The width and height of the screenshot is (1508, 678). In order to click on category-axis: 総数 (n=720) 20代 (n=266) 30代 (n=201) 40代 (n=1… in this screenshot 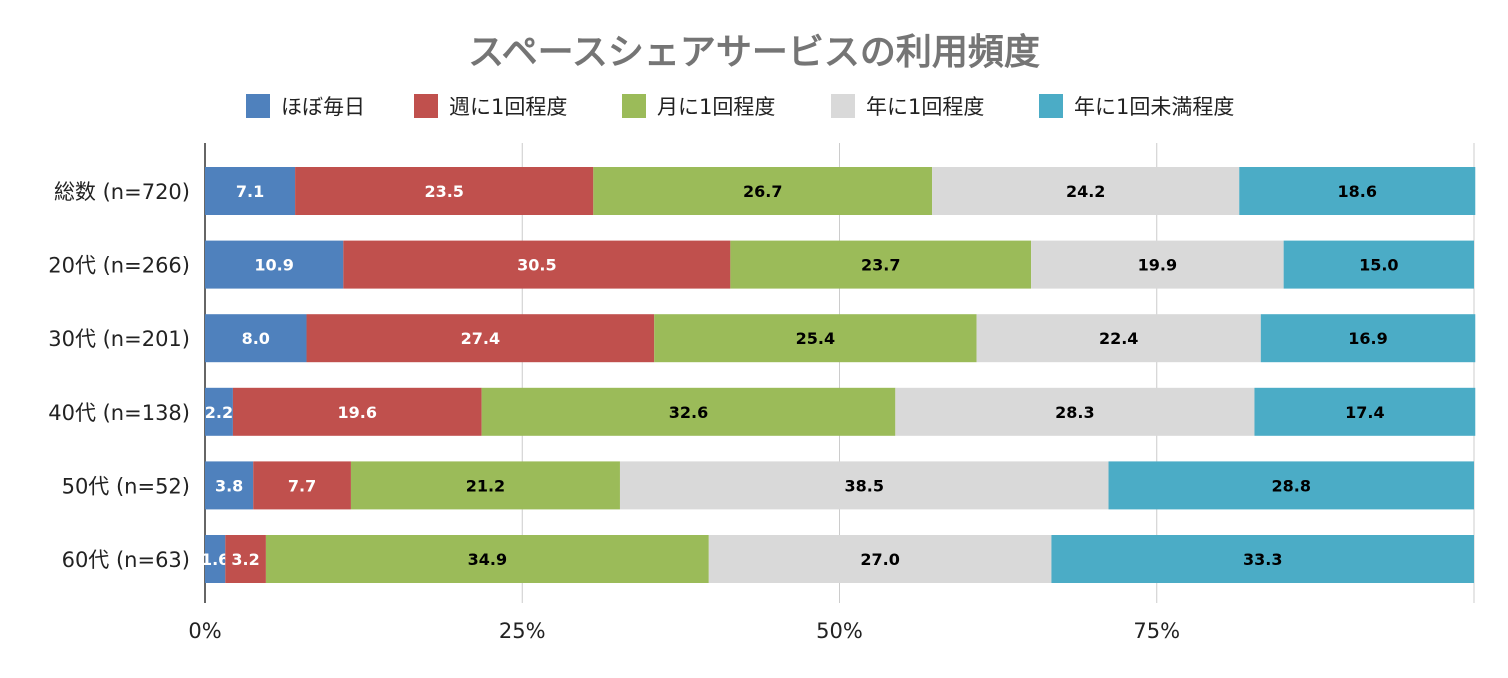, I will do `click(119, 376)`.